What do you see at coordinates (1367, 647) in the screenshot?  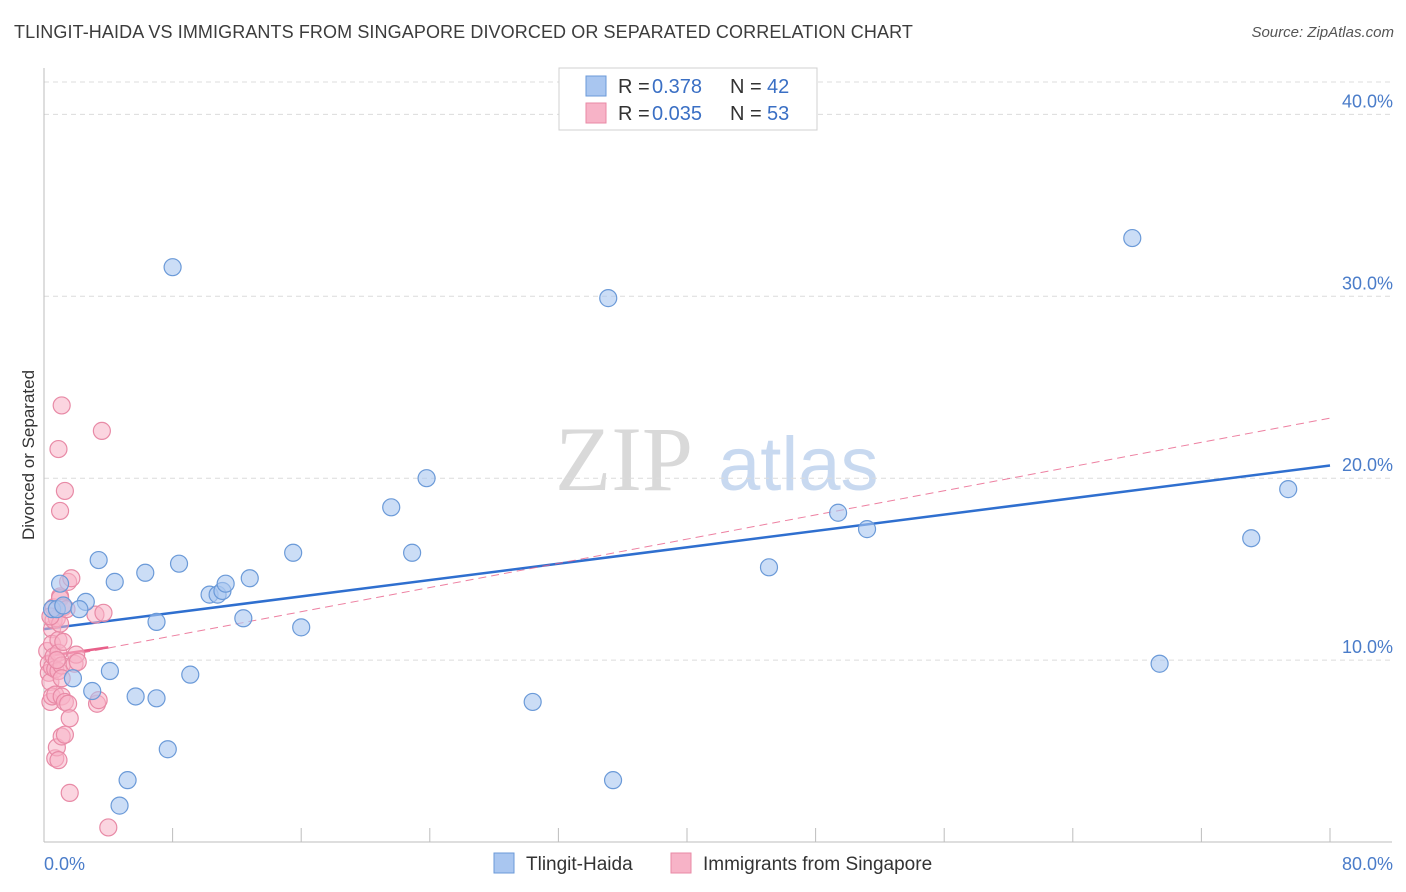 I see `y-tick-label: 10.0%` at bounding box center [1367, 647].